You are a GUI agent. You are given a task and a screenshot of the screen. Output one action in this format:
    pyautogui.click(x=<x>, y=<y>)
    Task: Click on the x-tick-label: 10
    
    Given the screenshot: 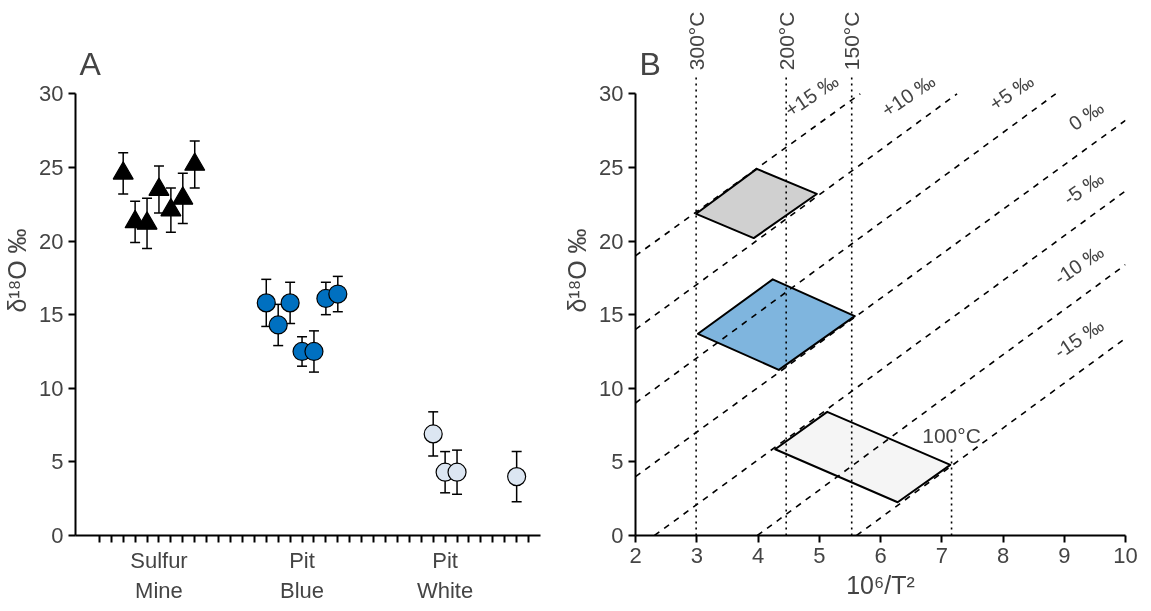 What is the action you would take?
    pyautogui.click(x=1125, y=555)
    